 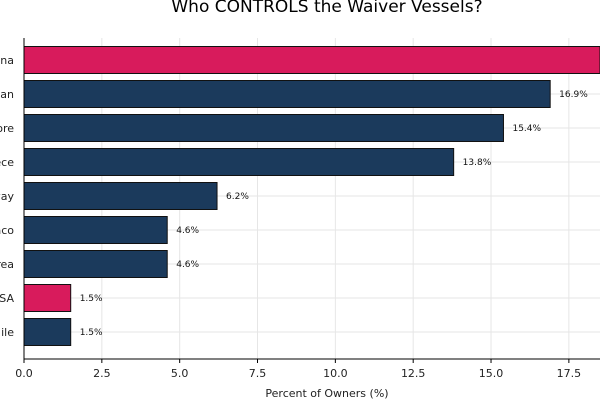 I want to click on chart-title: Who CONTROLS the Waiver Vessels?, so click(x=326, y=8).